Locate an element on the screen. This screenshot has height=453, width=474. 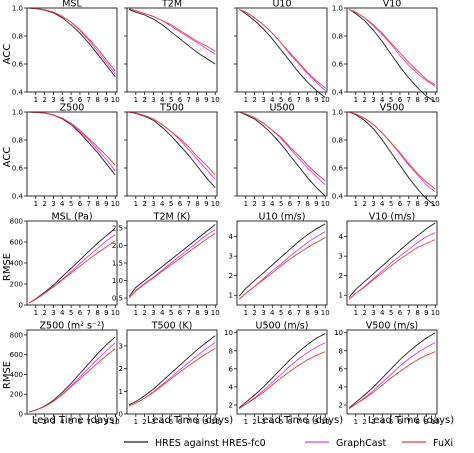
row-label-2: ACC is located at coordinates (7, 157).